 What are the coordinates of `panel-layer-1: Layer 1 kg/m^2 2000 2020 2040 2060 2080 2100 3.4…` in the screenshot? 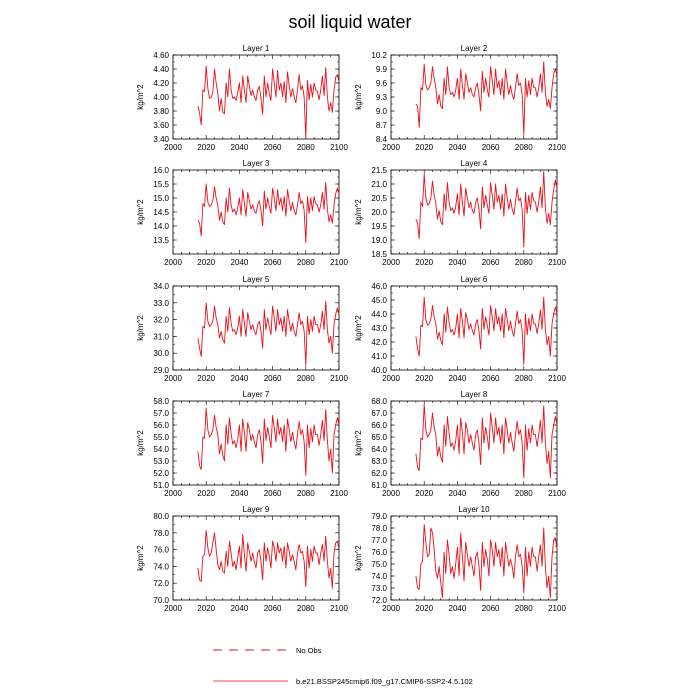 It's located at (242, 98).